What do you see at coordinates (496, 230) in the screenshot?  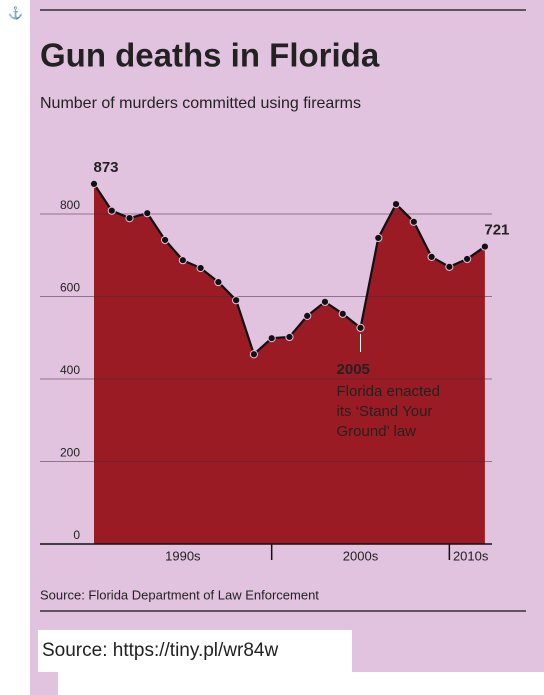 I see `value-label: 721` at bounding box center [496, 230].